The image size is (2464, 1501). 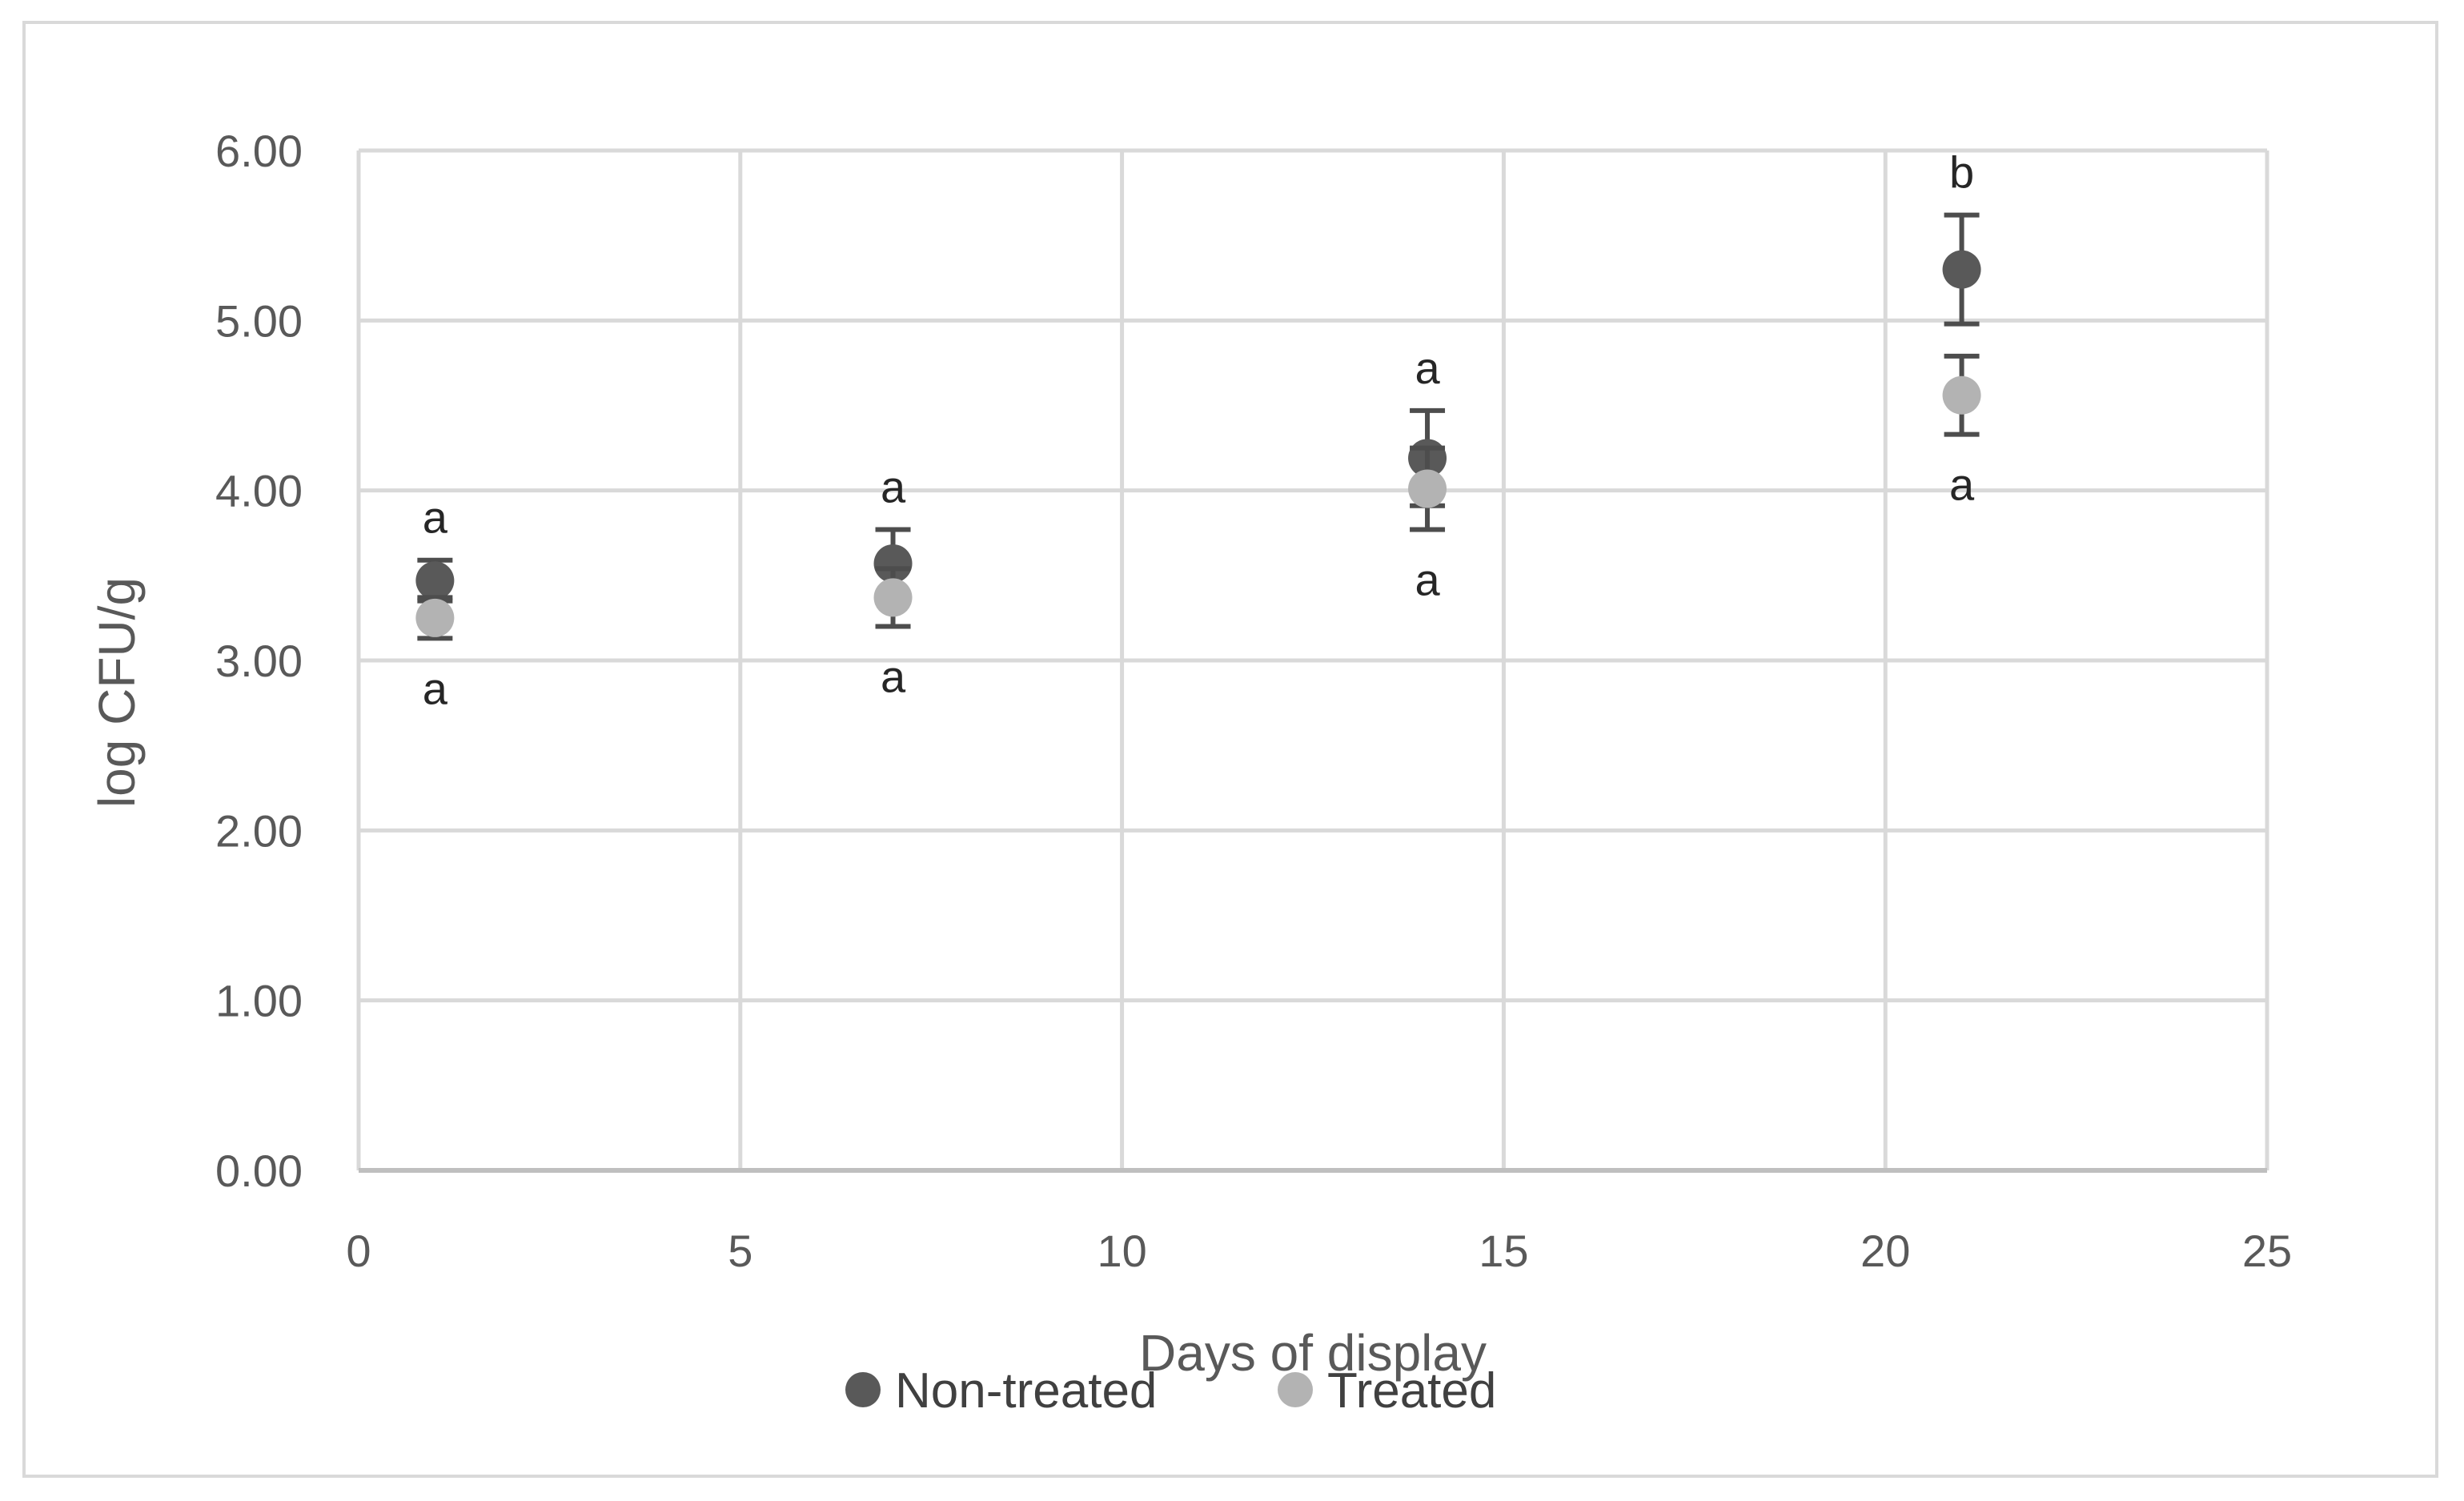 I want to click on y-tick-label-6: 6.00, so click(x=259, y=151).